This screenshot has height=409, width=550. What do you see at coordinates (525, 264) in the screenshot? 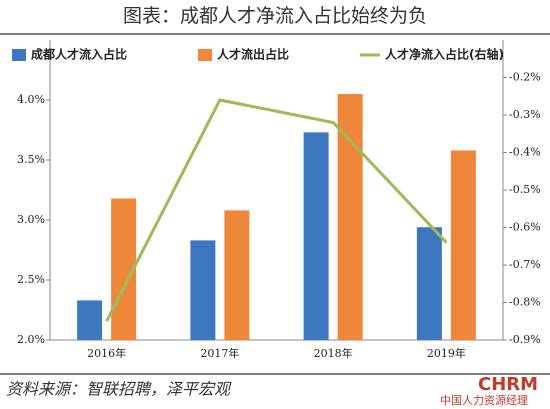
I see `y2-tick-label: -0.7%` at bounding box center [525, 264].